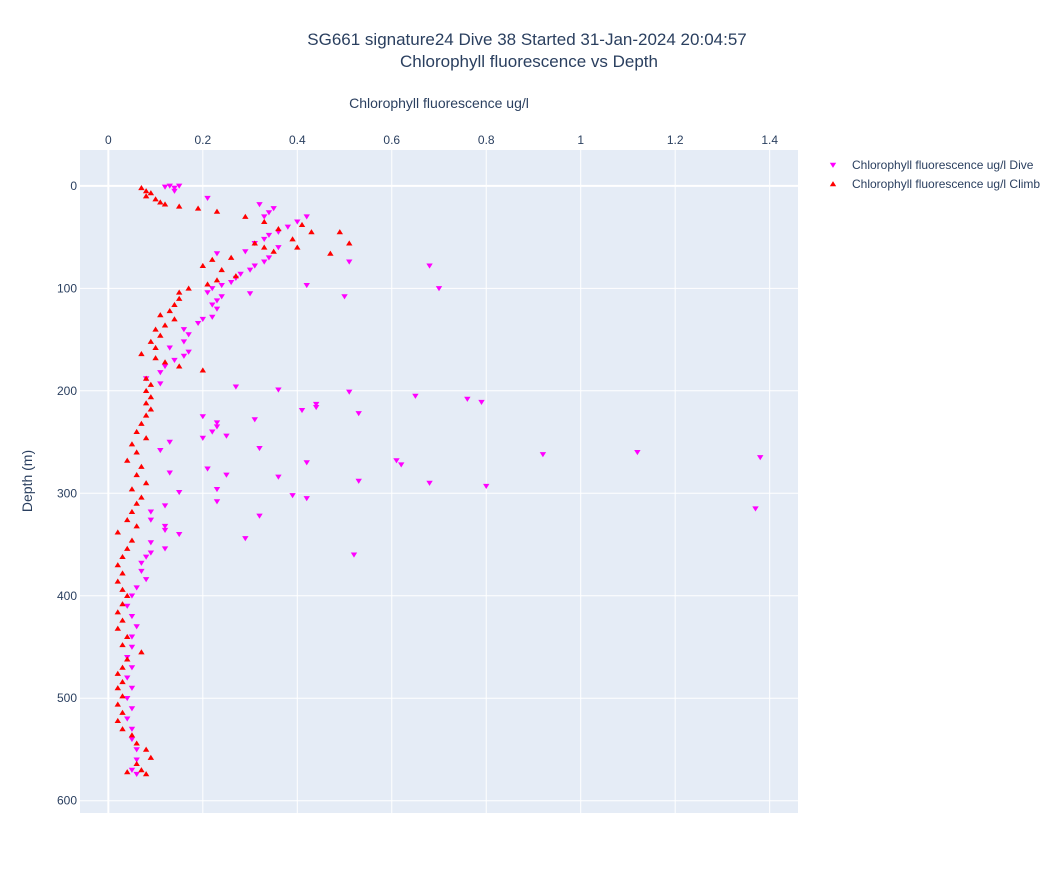  What do you see at coordinates (931, 165) in the screenshot?
I see `legend-item-dive: Chlorophyll fluorescence ug/l Dive` at bounding box center [931, 165].